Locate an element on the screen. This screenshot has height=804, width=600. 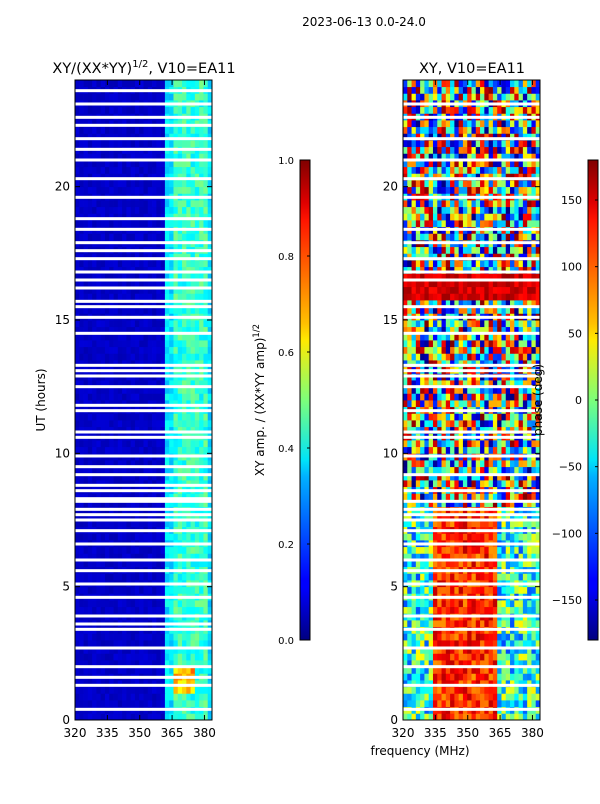
phase-title: XY, V10=EA11 is located at coordinates (472, 69).